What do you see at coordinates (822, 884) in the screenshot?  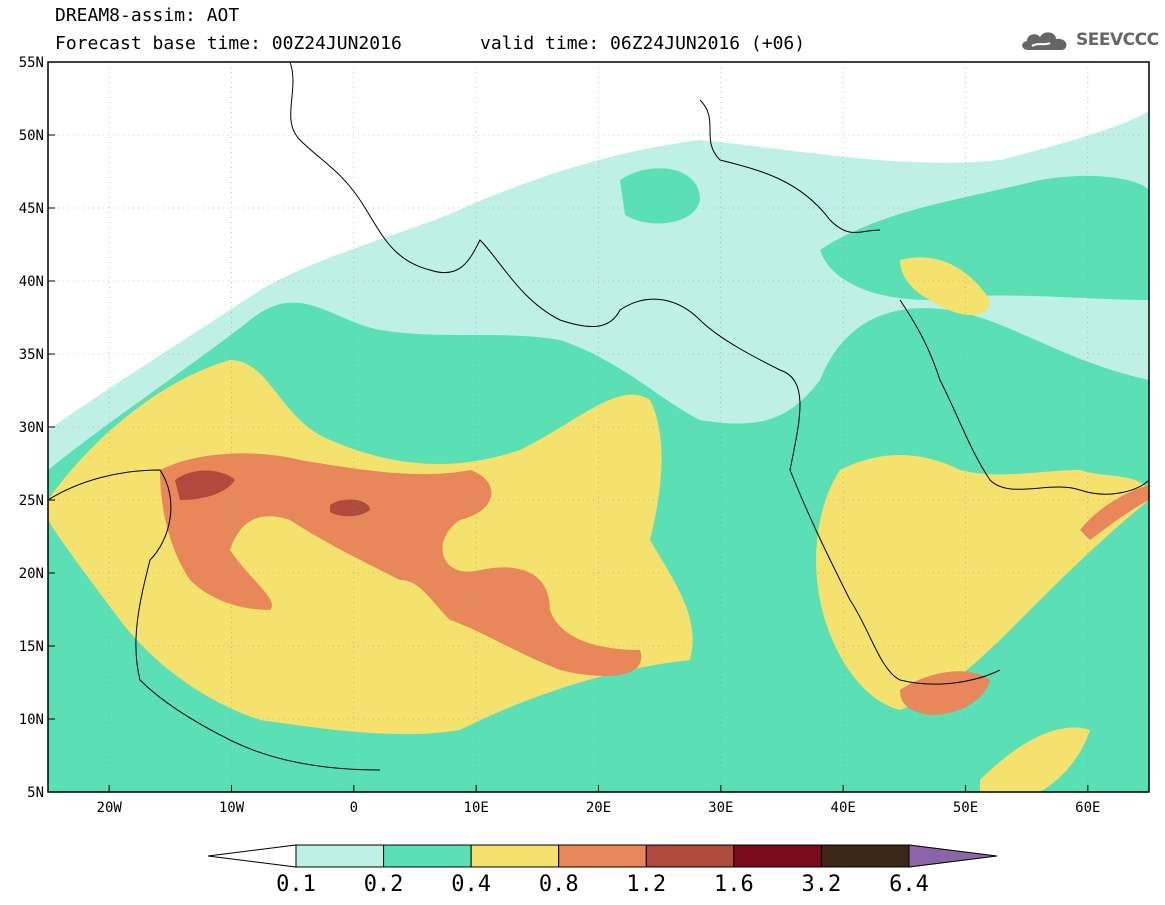 I see `colorbar-level-label: 3.2` at bounding box center [822, 884].